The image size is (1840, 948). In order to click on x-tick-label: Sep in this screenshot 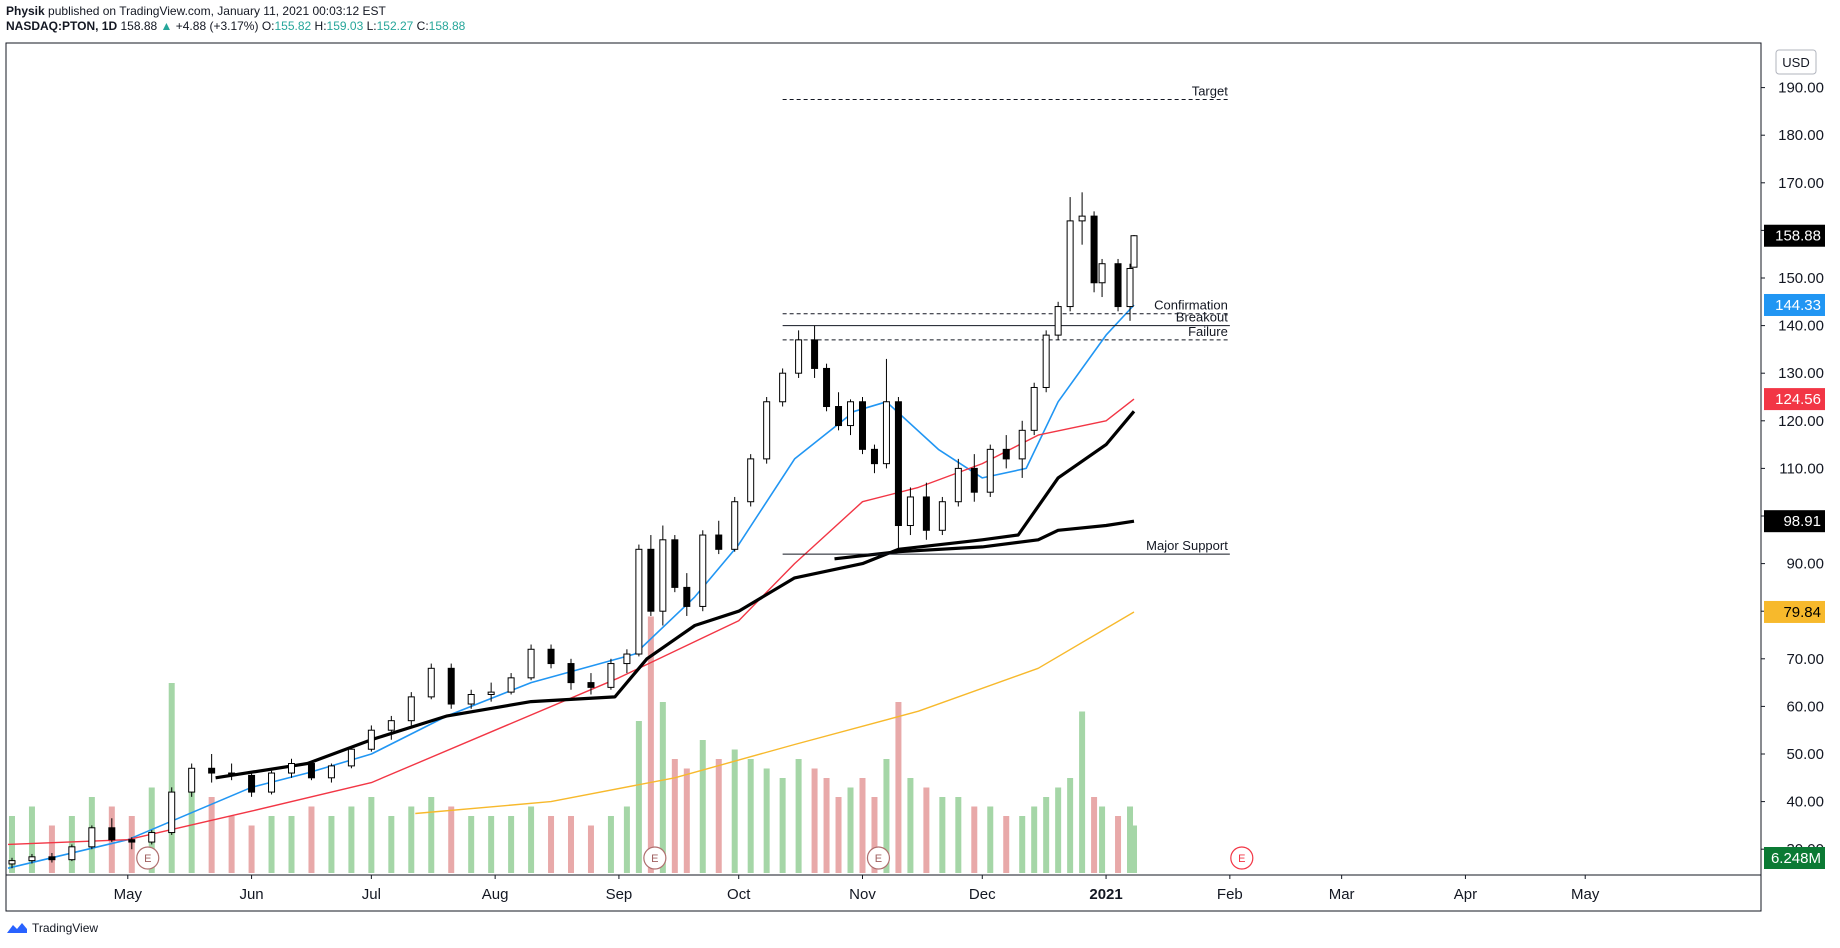, I will do `click(619, 894)`.